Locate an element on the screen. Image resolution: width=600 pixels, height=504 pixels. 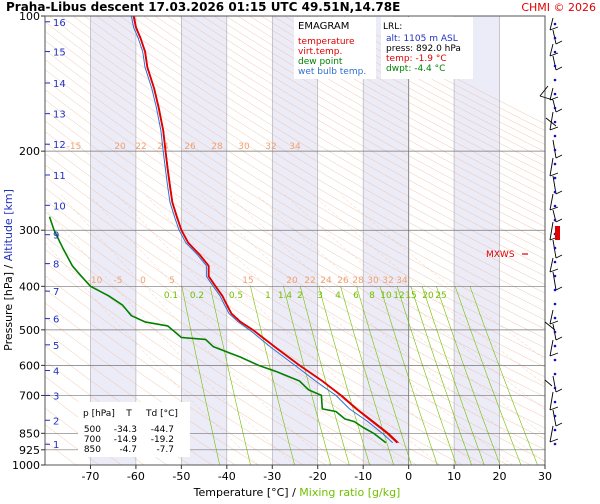
y-tick-label: 200 is located at coordinates (29, 151).